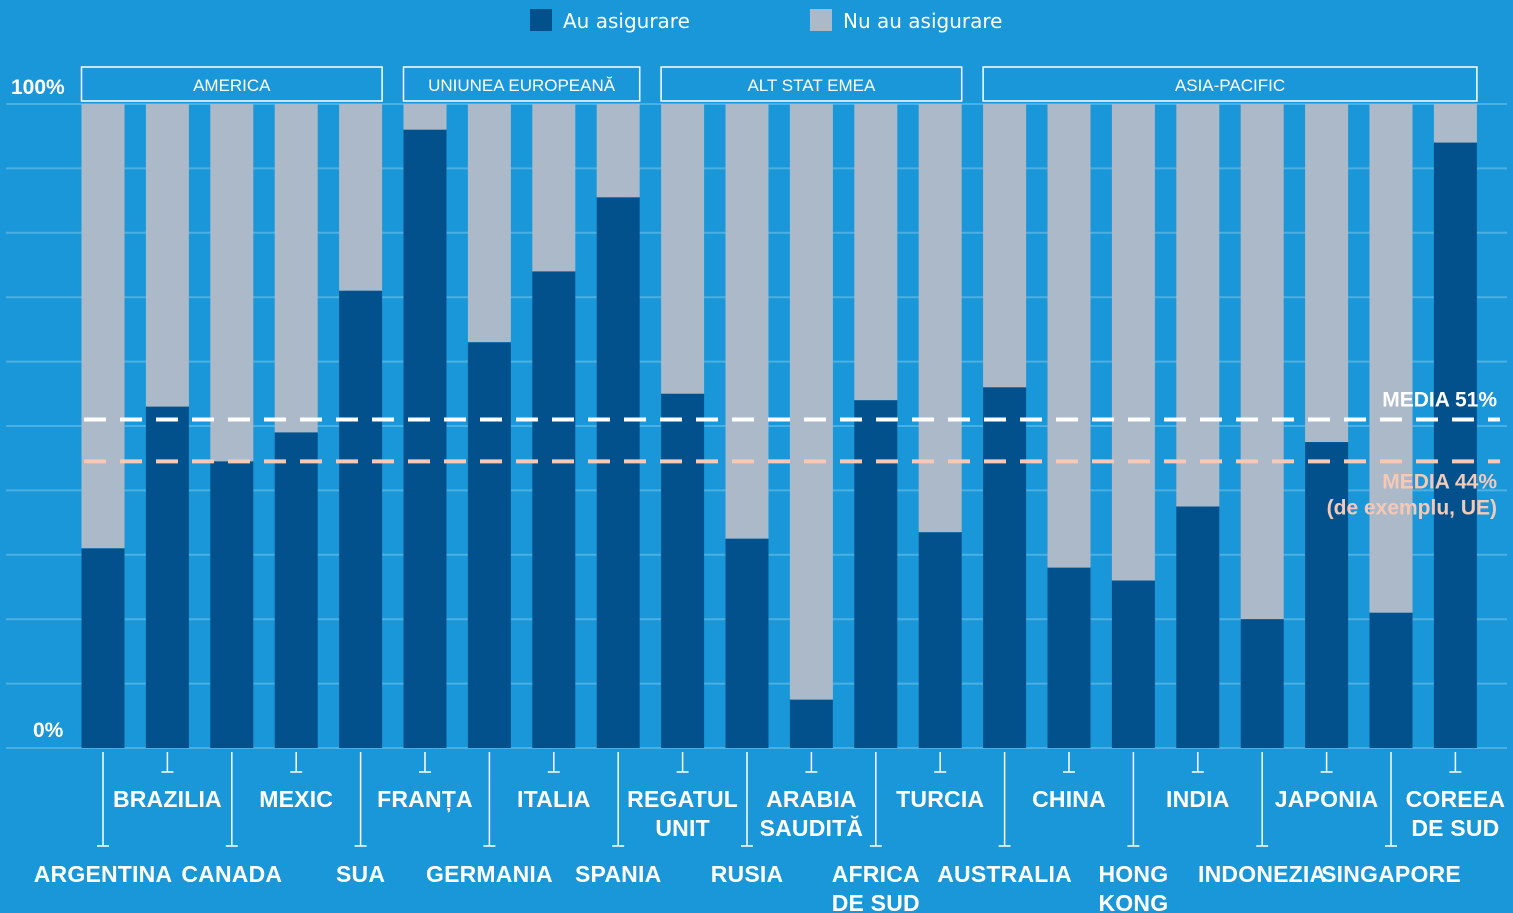 The height and width of the screenshot is (913, 1513). I want to click on category-label: BRAZILIA, so click(167, 799).